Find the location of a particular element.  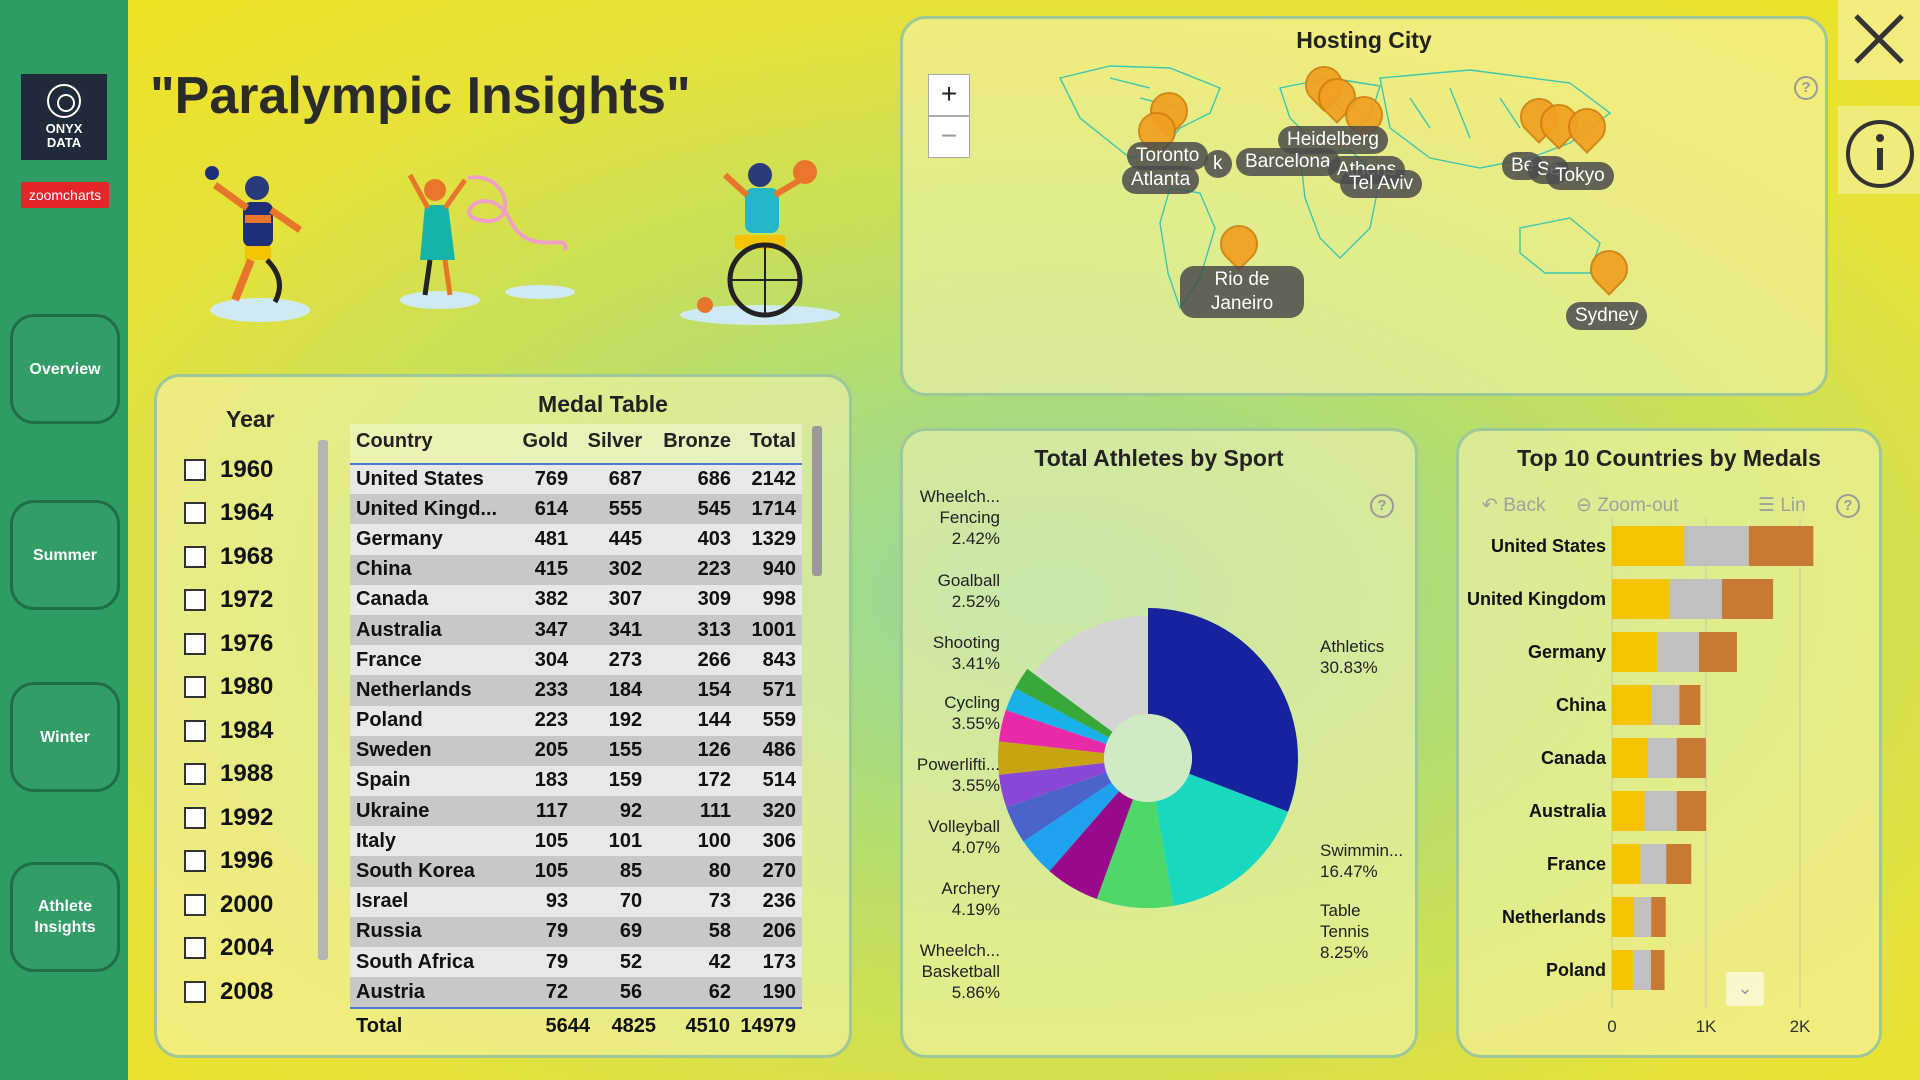

table-scrollbar is located at coordinates (817, 501).